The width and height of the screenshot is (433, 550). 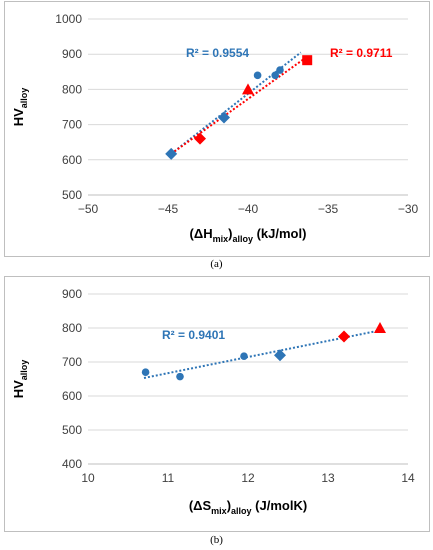 What do you see at coordinates (307, 60) in the screenshot?
I see `data-point-square` at bounding box center [307, 60].